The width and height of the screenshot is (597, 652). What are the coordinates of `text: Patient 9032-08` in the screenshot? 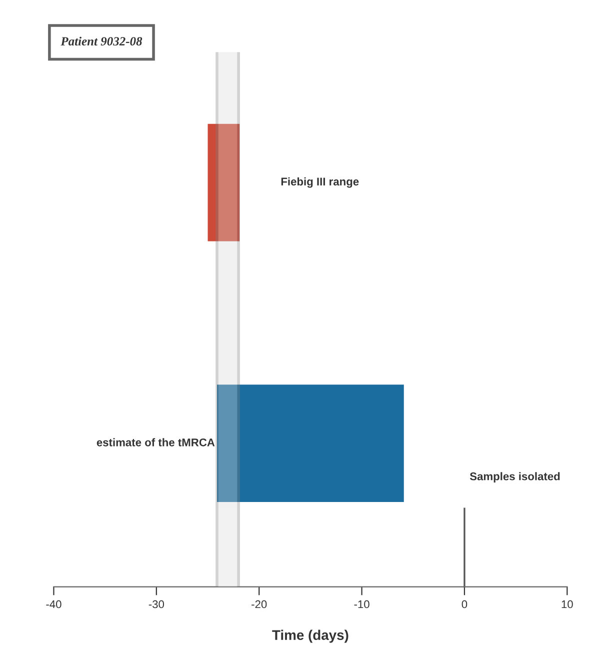 It's located at (101, 41).